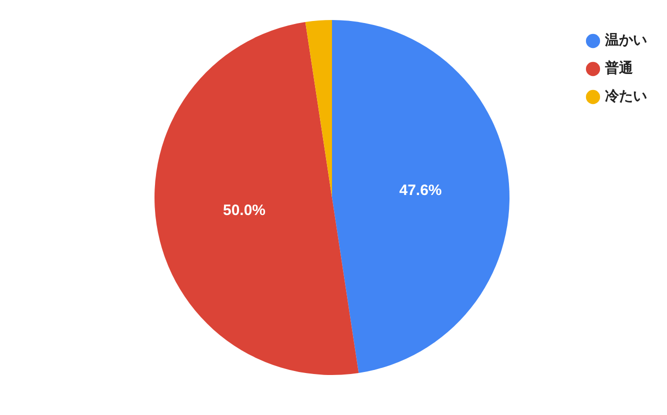 This screenshot has width=667, height=415. I want to click on data-label: 47.6%, so click(420, 190).